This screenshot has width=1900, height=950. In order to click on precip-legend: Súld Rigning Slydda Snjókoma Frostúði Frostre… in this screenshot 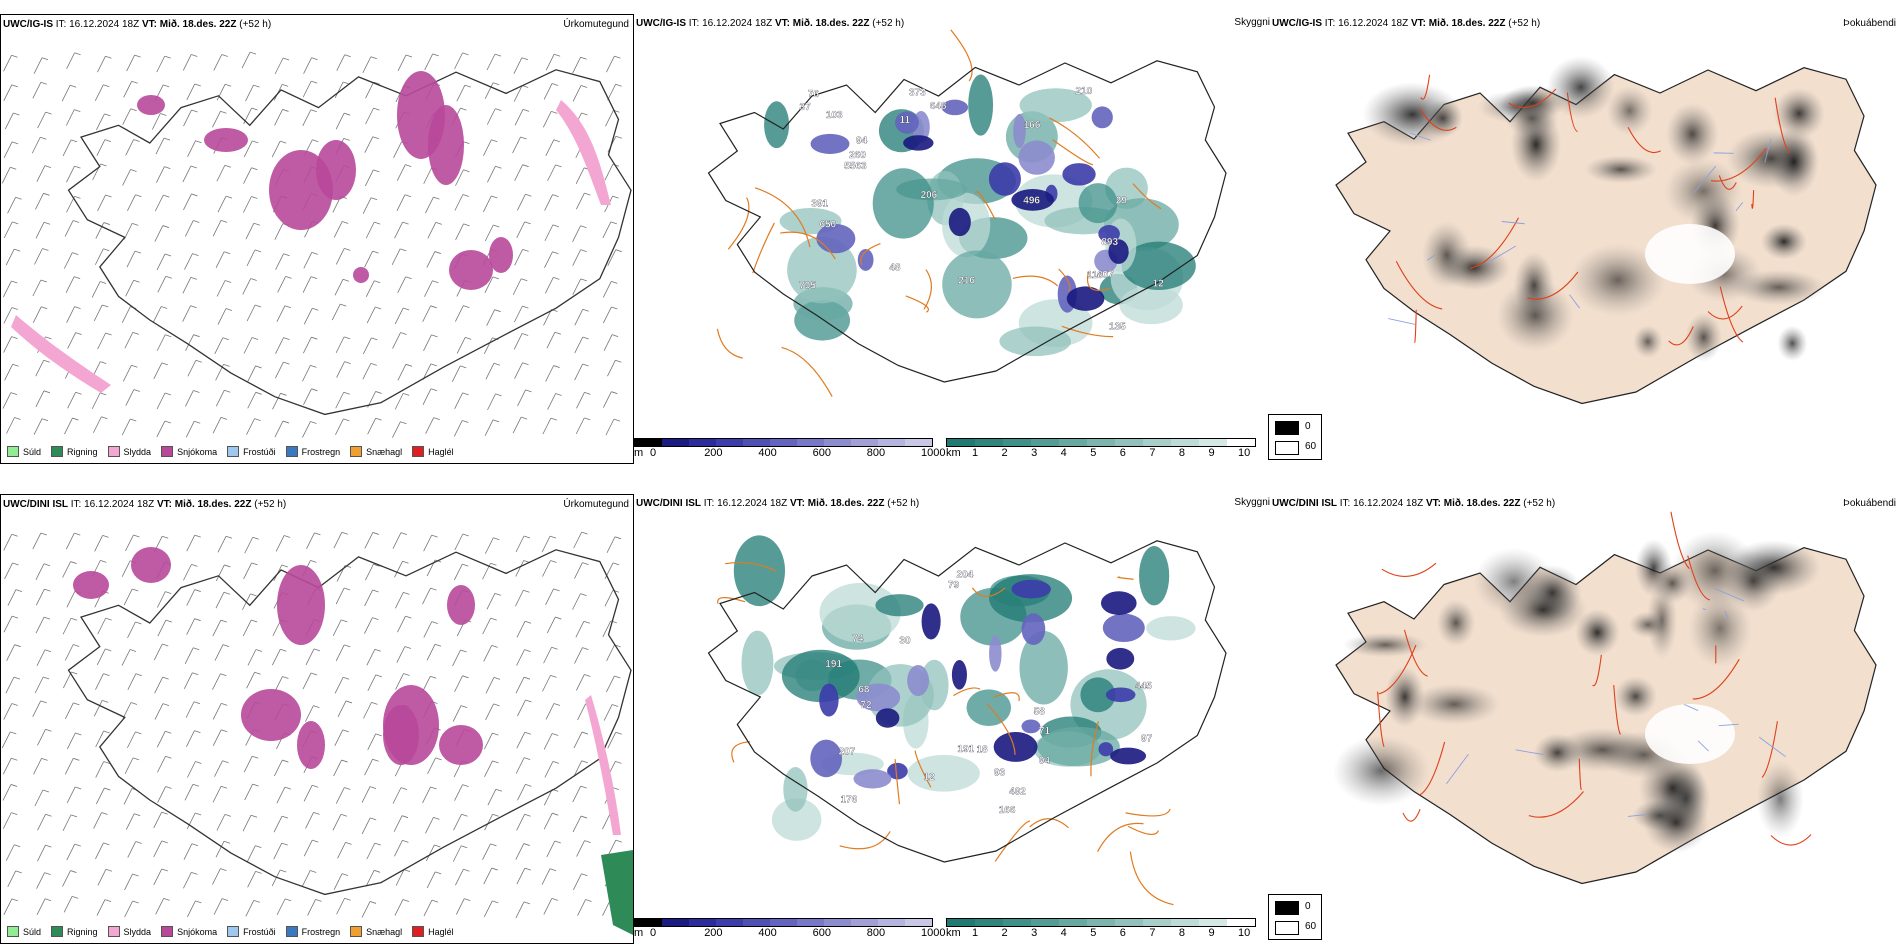, I will do `click(230, 451)`.